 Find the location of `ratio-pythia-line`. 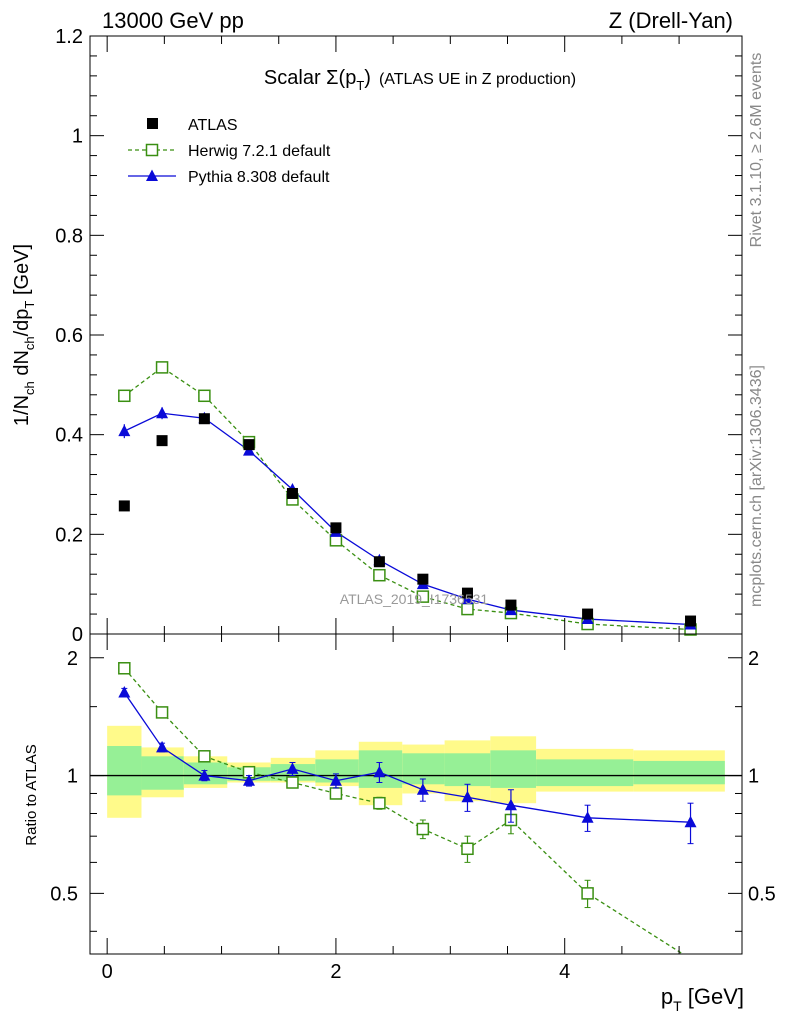

ratio-pythia-line is located at coordinates (407, 757).